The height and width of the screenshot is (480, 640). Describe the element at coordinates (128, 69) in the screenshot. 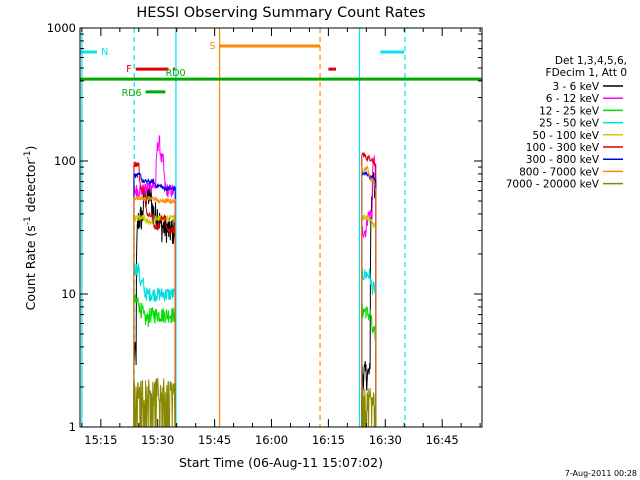

I see `flag-label-f: F` at that location.